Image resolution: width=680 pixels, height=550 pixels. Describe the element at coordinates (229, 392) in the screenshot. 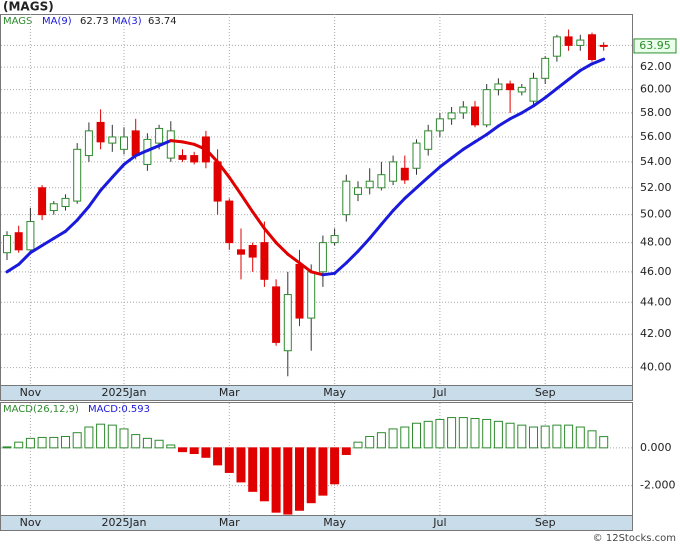

I see `x-tick-label: Mar` at that location.